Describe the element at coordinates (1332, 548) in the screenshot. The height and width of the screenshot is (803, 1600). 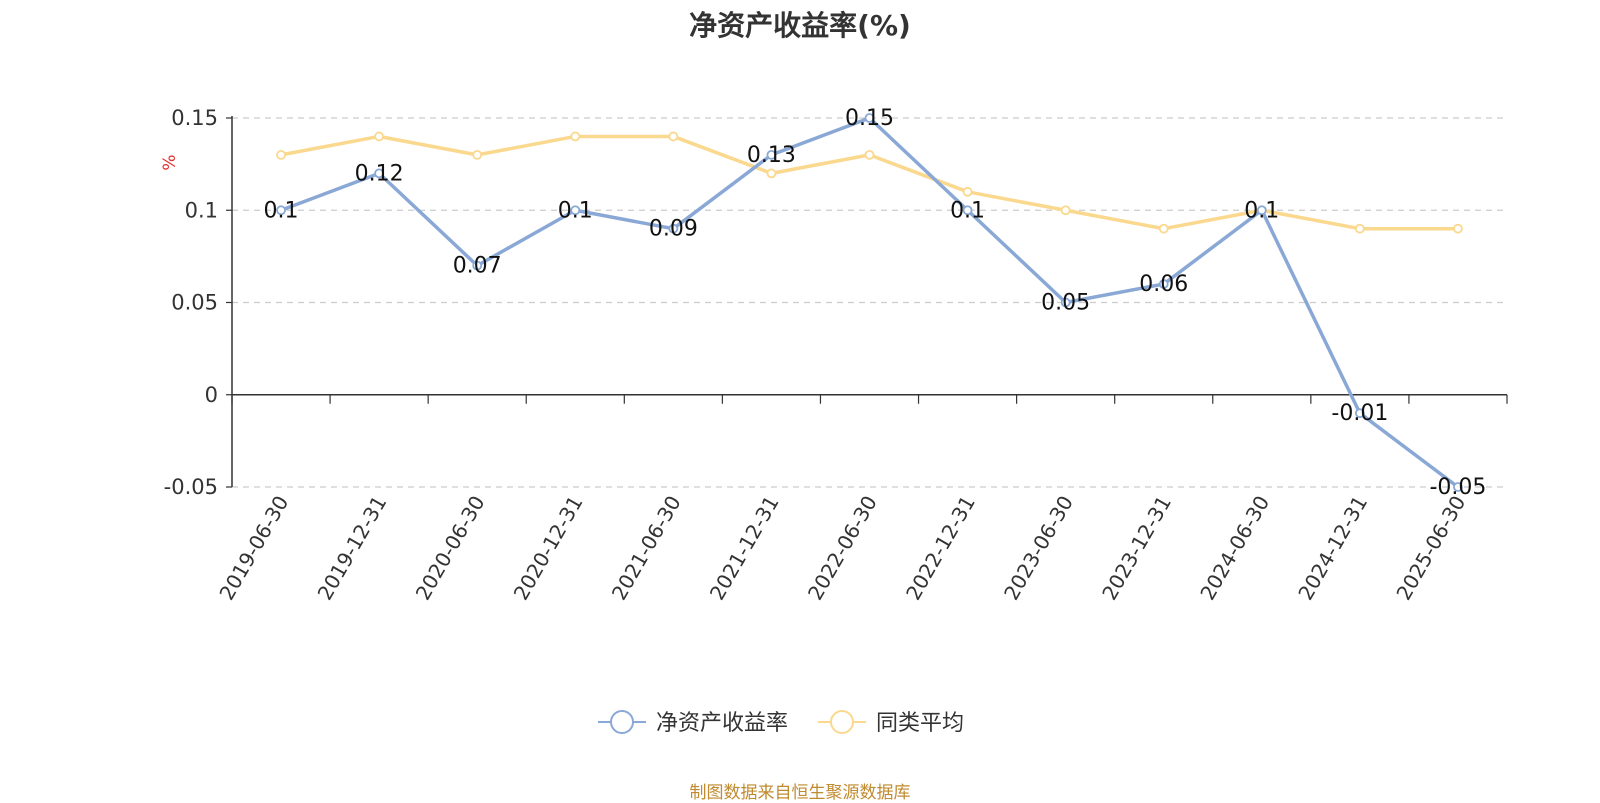
I see `x-tick-label: 2024-12-31` at that location.